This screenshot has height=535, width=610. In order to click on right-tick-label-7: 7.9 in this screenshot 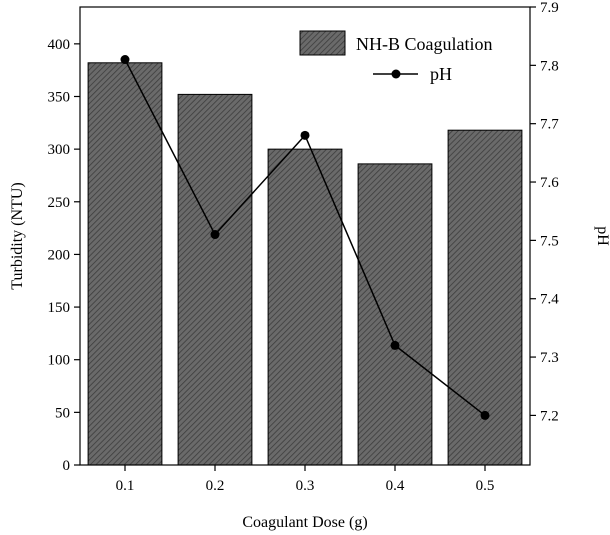, I will do `click(549, 8)`.